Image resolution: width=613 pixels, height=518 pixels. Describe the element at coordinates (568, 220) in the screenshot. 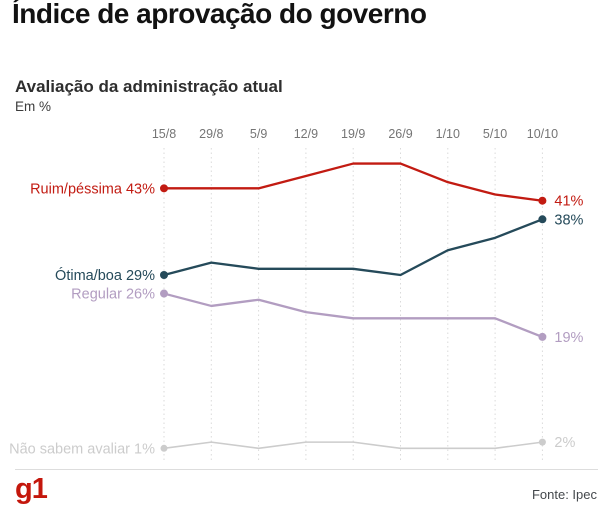

I see `series-end-label-otima-boa: 38%` at that location.